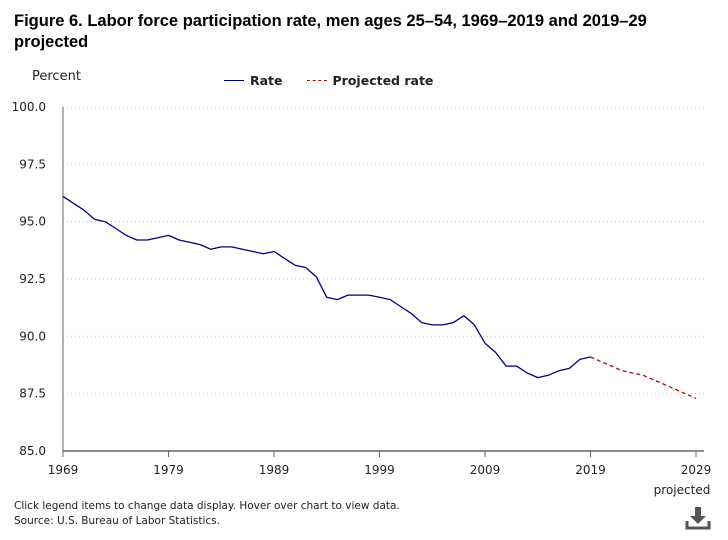 Image resolution: width=728 pixels, height=540 pixels. What do you see at coordinates (383, 80) in the screenshot?
I see `legend-label-projected-rate: Projected rate` at bounding box center [383, 80].